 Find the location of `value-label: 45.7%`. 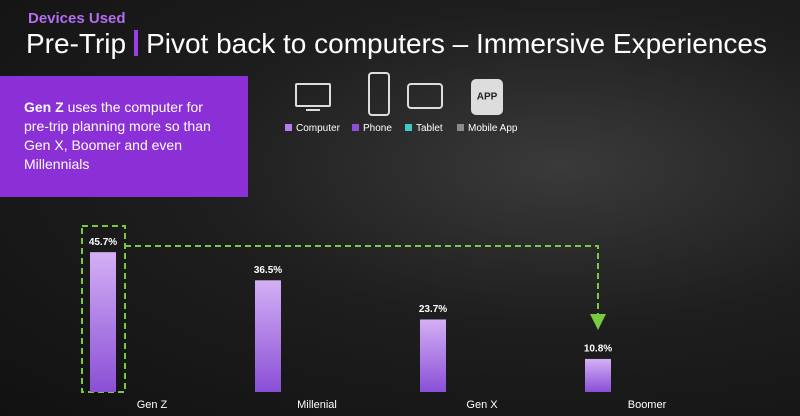

value-label: 45.7% is located at coordinates (103, 242).